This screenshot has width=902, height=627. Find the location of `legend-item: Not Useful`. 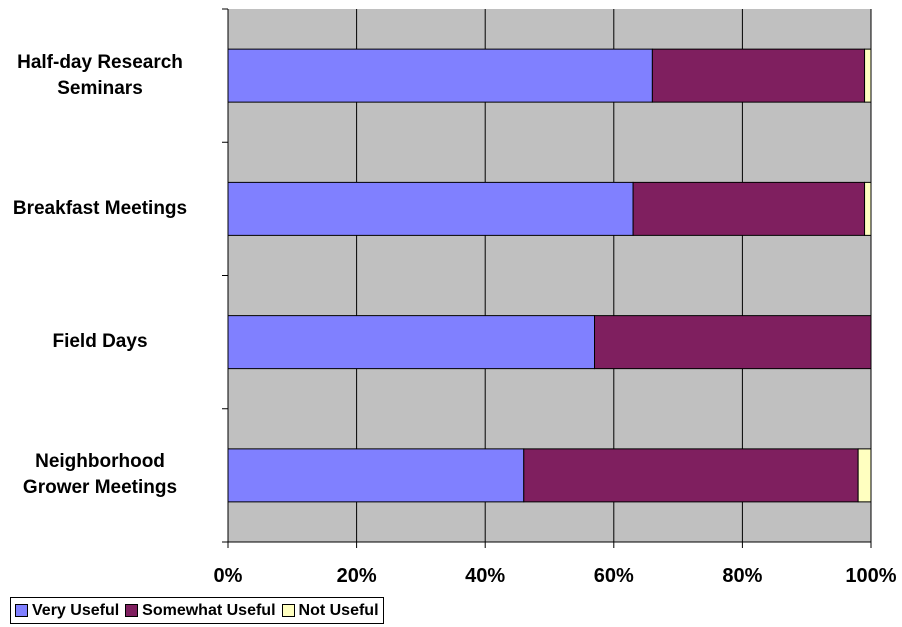

legend-item: Not Useful is located at coordinates (330, 610).